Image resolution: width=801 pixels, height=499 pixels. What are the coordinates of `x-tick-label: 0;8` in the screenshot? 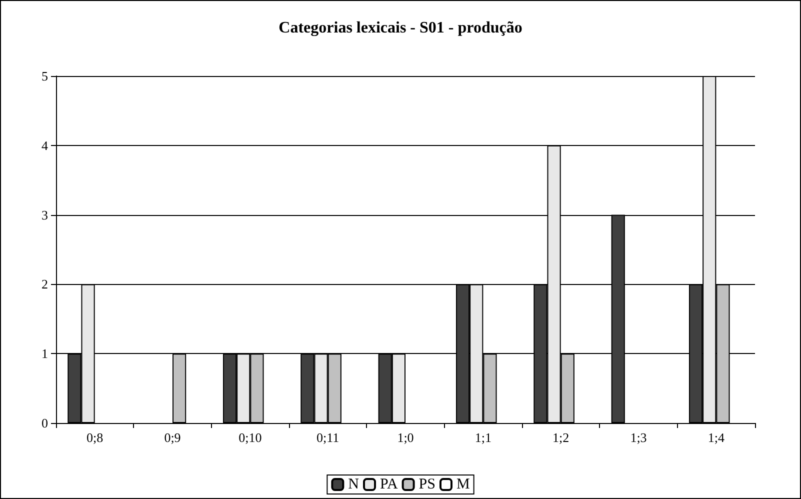 It's located at (95, 437).